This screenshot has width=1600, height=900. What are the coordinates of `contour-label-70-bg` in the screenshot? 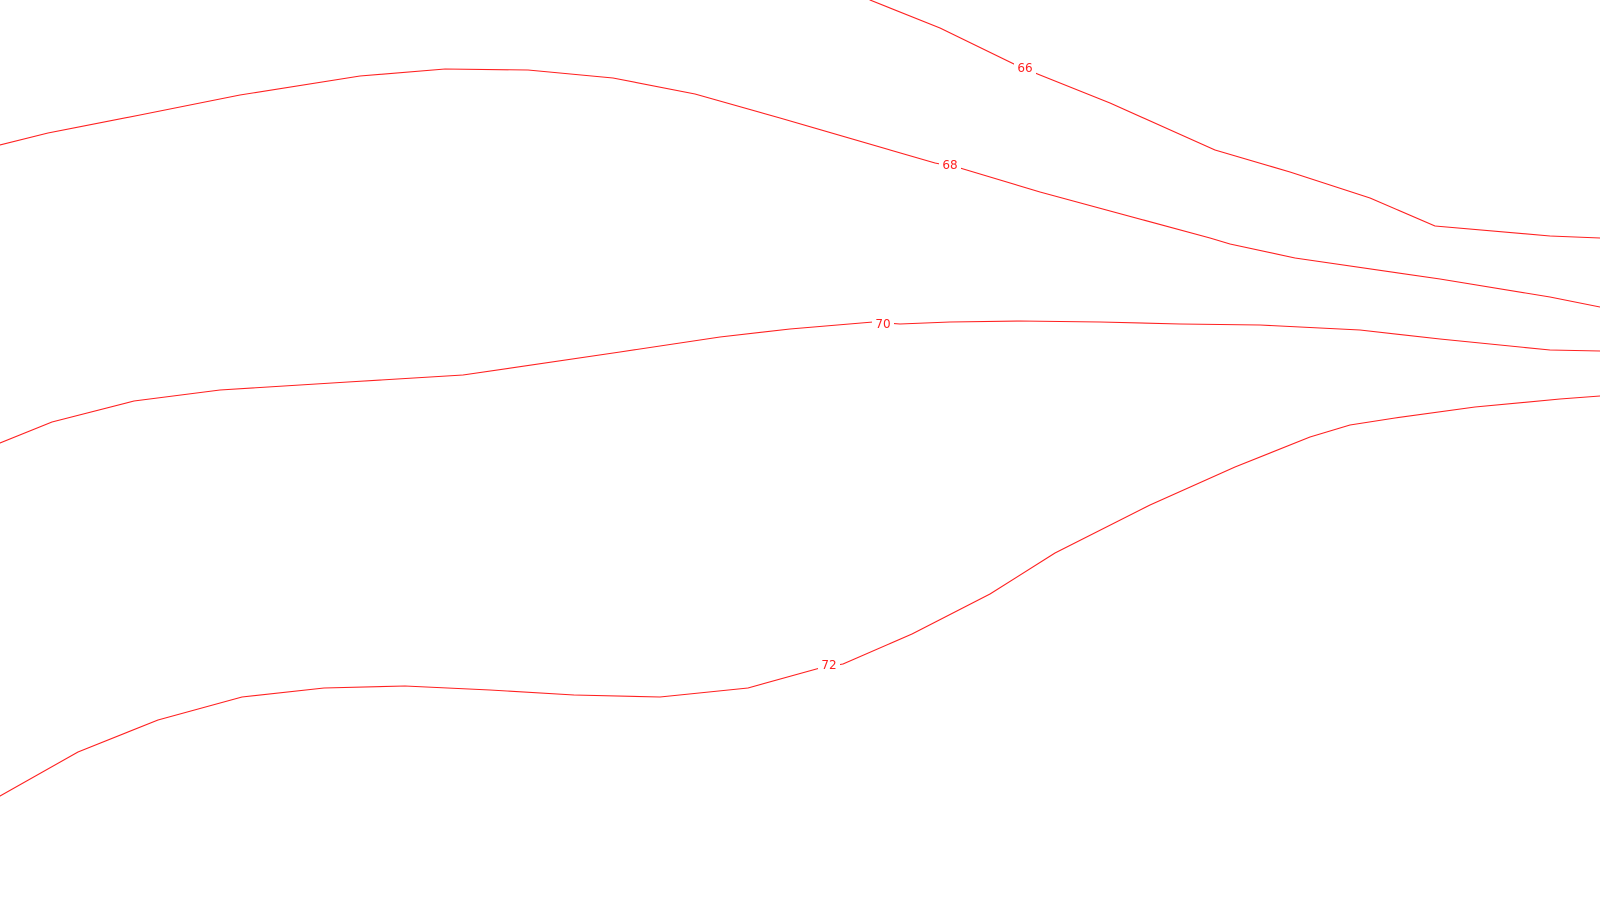 It's located at (883, 324).